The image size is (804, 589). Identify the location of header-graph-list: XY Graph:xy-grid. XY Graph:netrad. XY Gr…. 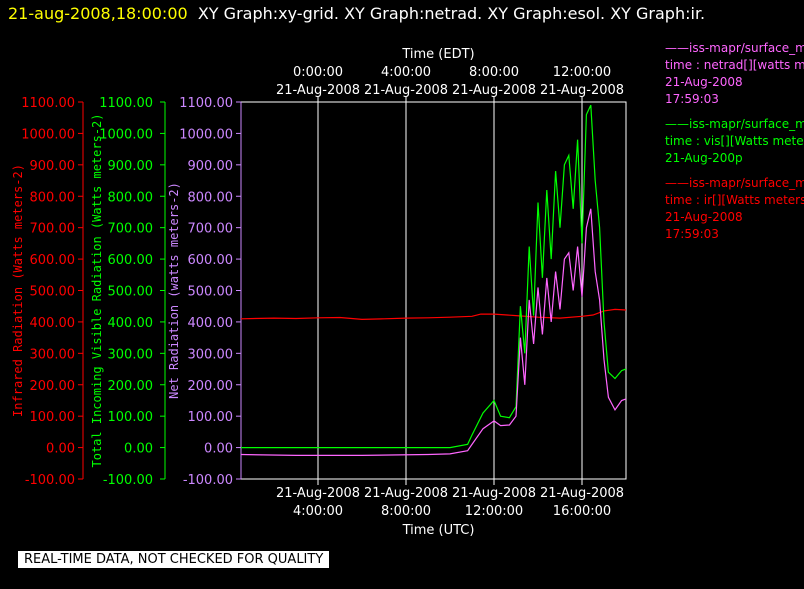
(451, 13).